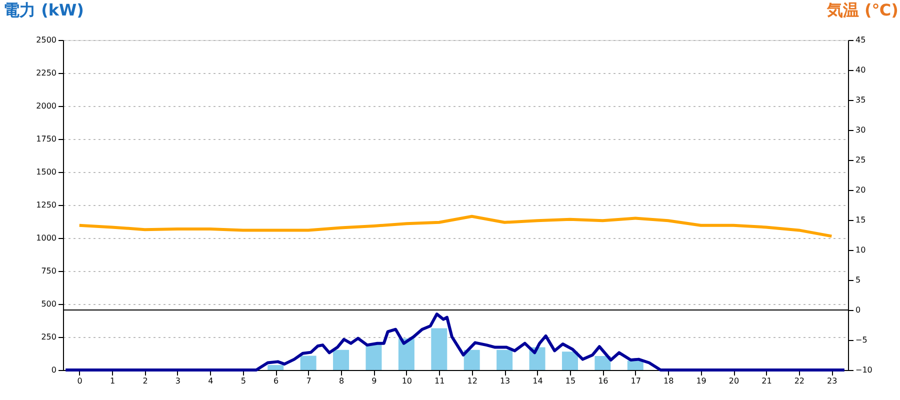 The image size is (900, 400). Describe the element at coordinates (603, 381) in the screenshot. I see `x-tick-label: 16` at that location.